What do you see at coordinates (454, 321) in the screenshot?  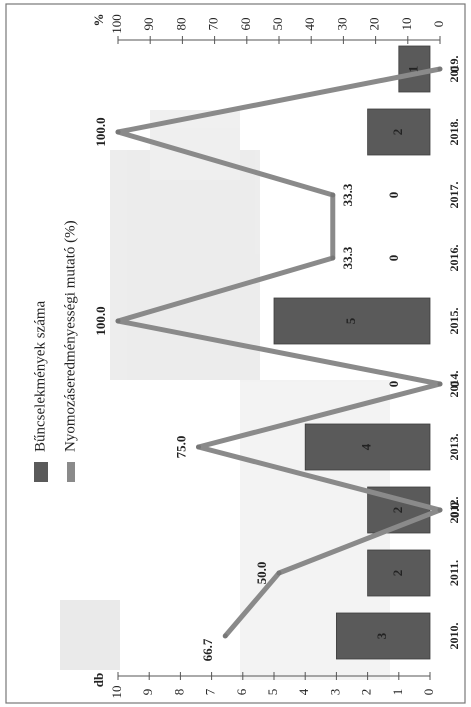 I see `category-label: 2015.` at bounding box center [454, 321].